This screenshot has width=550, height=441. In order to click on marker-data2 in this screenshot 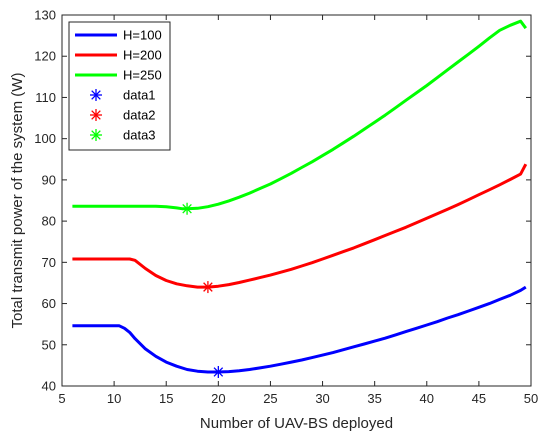, I will do `click(207, 287)`.